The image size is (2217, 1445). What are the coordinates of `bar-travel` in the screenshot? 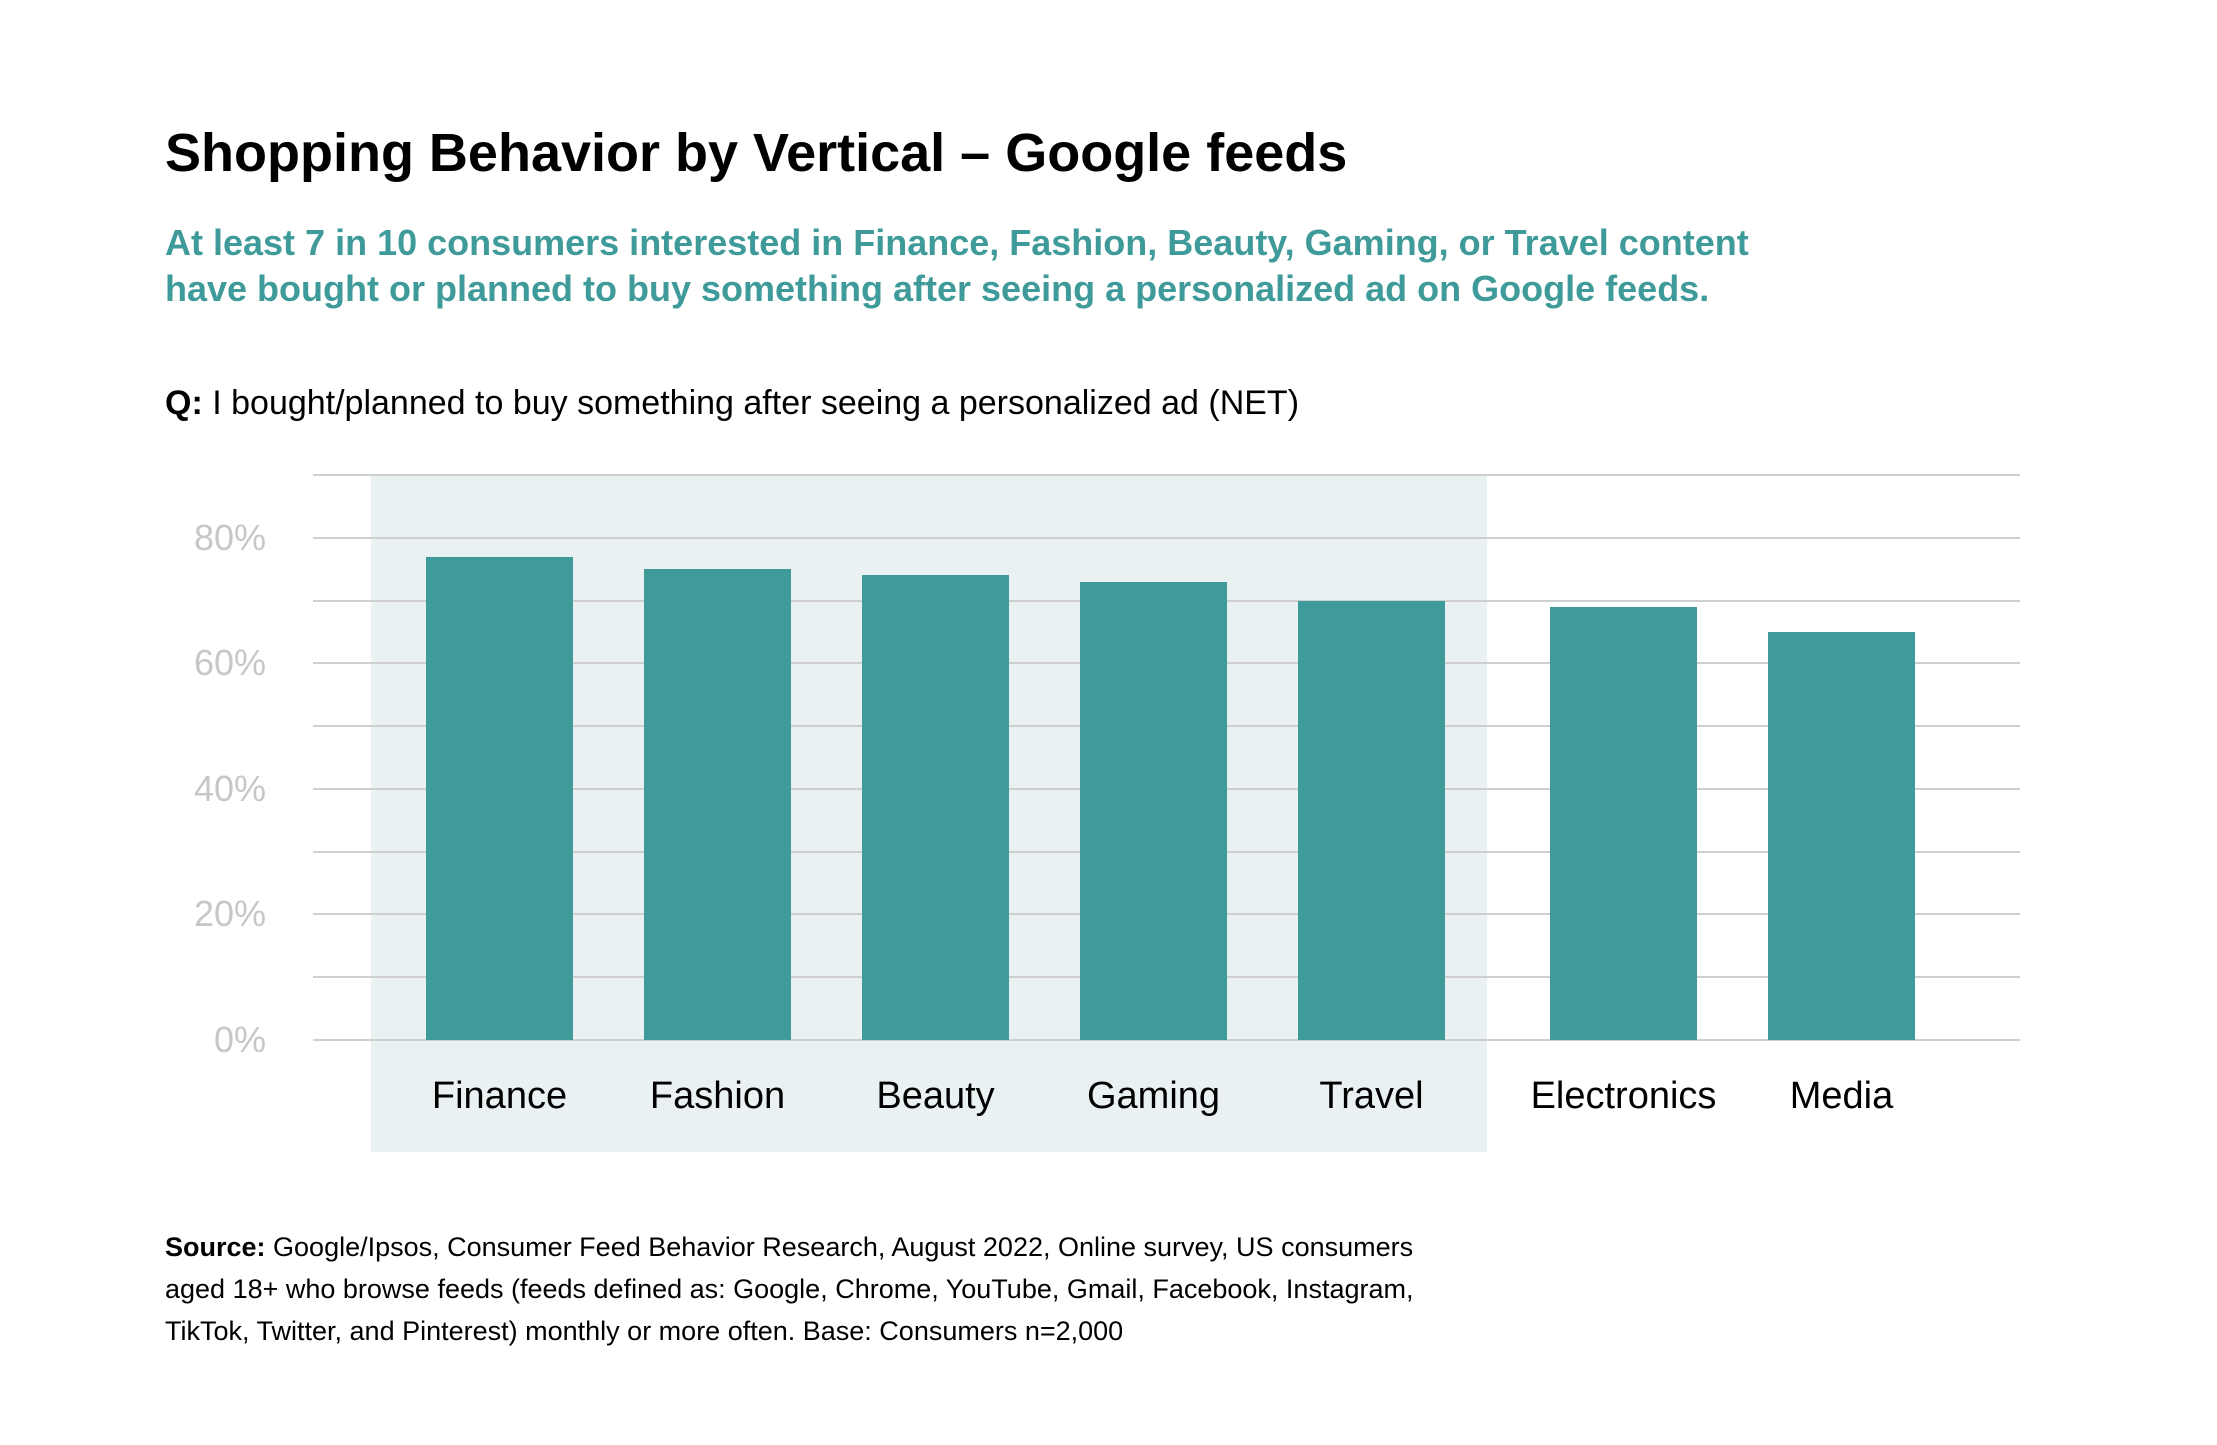 It's located at (1371, 820).